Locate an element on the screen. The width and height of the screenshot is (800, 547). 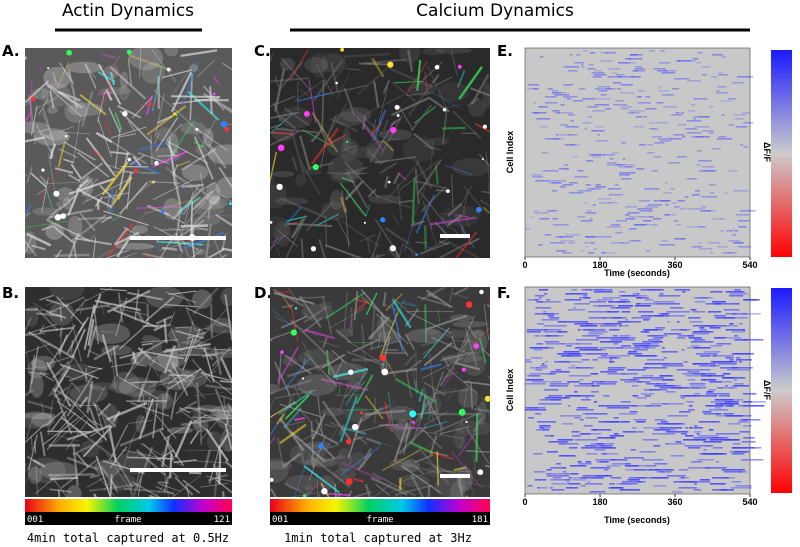
panel-label: C. is located at coordinates (262, 51).